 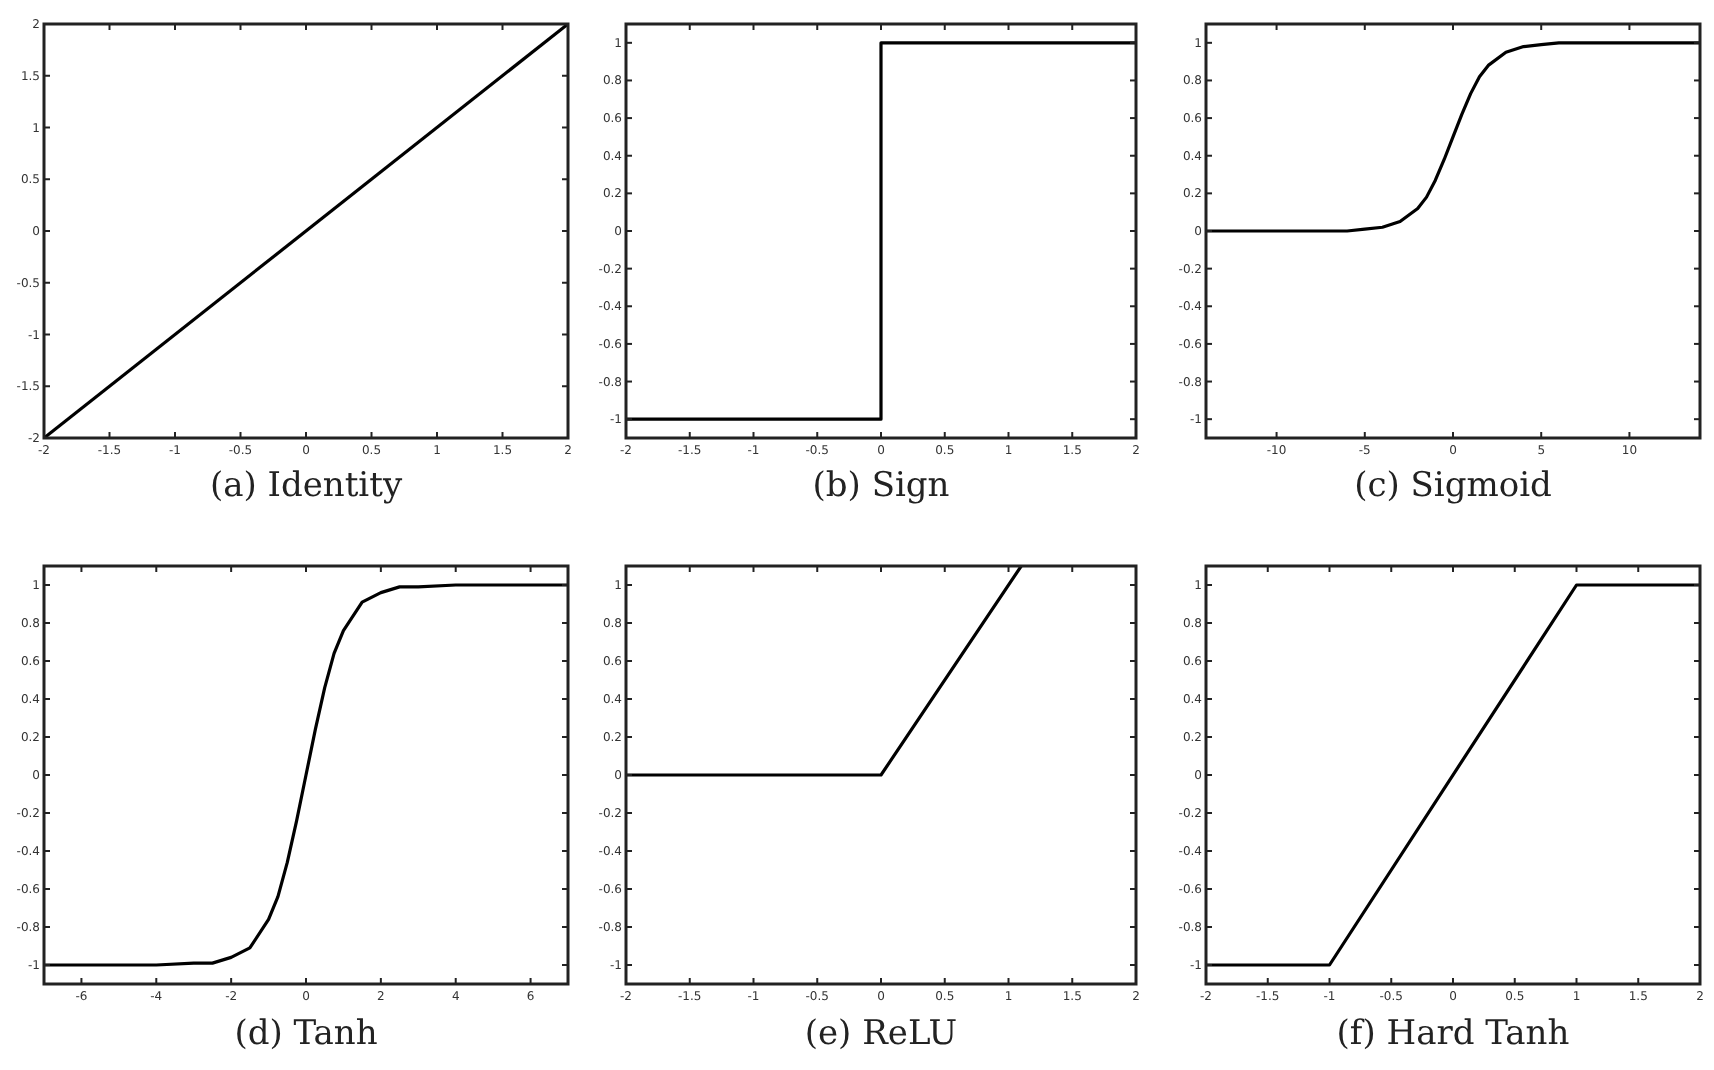 I want to click on text: (b) Sign, so click(x=881, y=486).